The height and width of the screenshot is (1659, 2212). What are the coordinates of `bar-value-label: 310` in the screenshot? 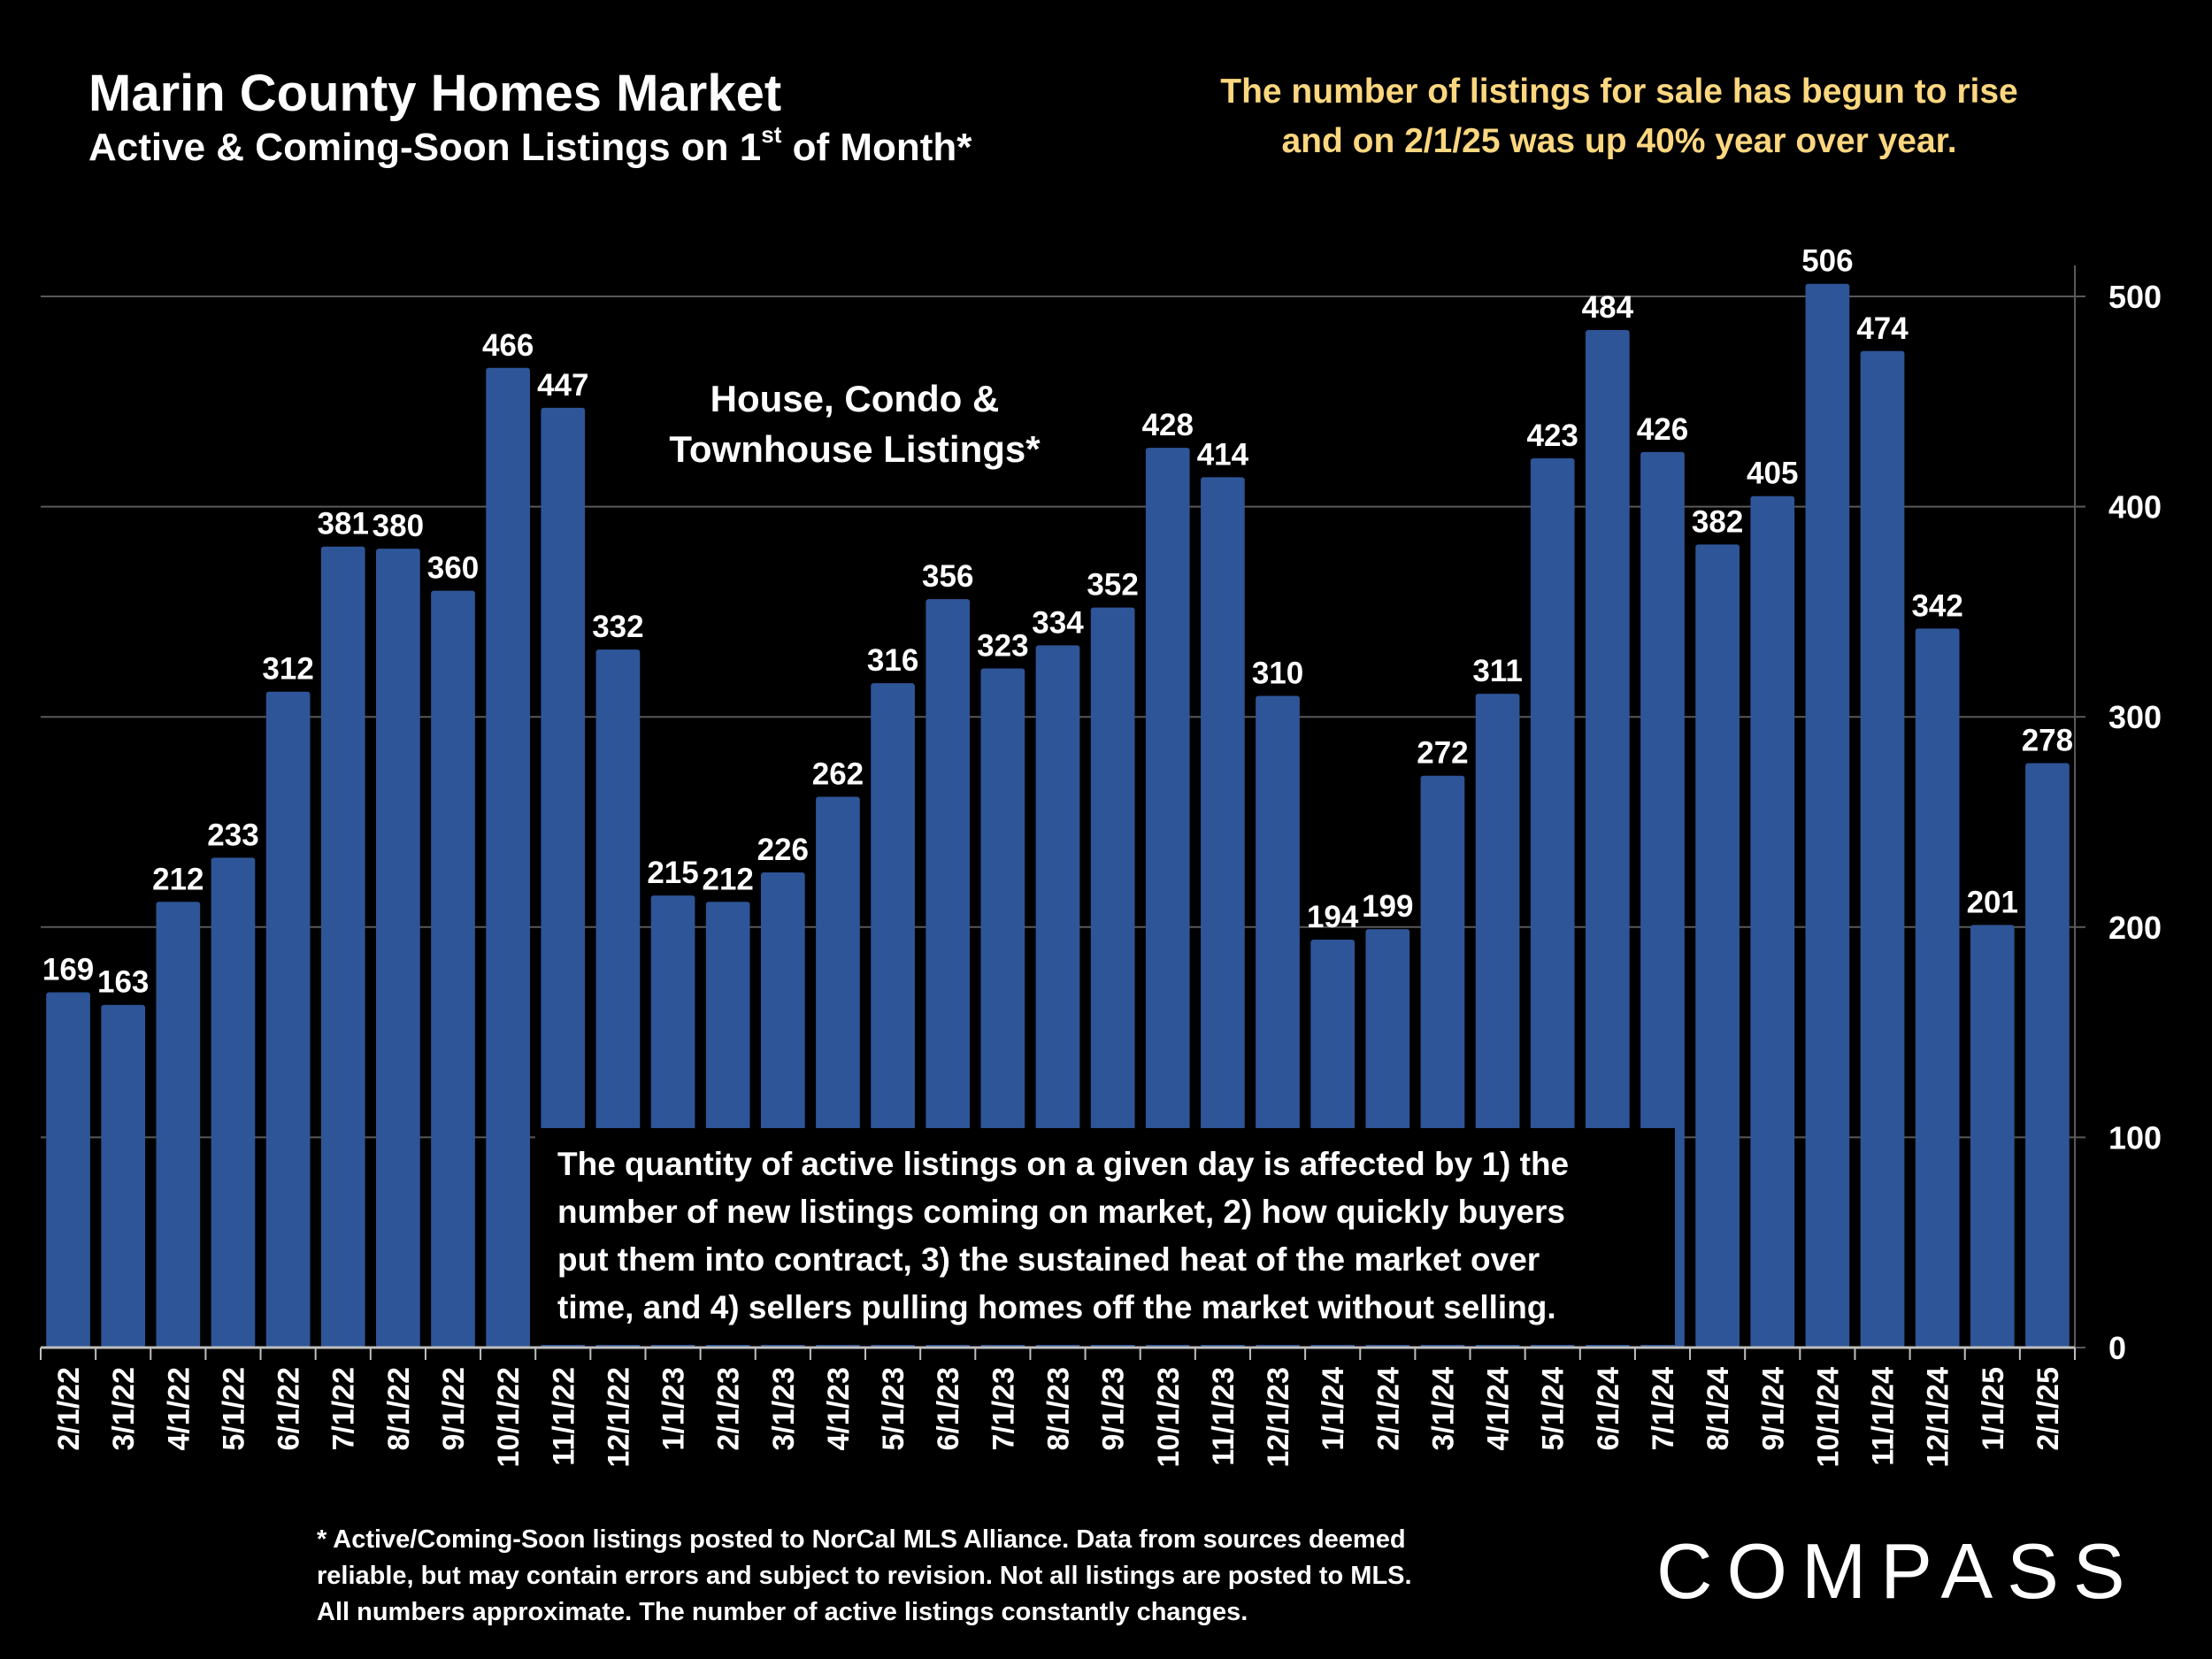 It's located at (1278, 673).